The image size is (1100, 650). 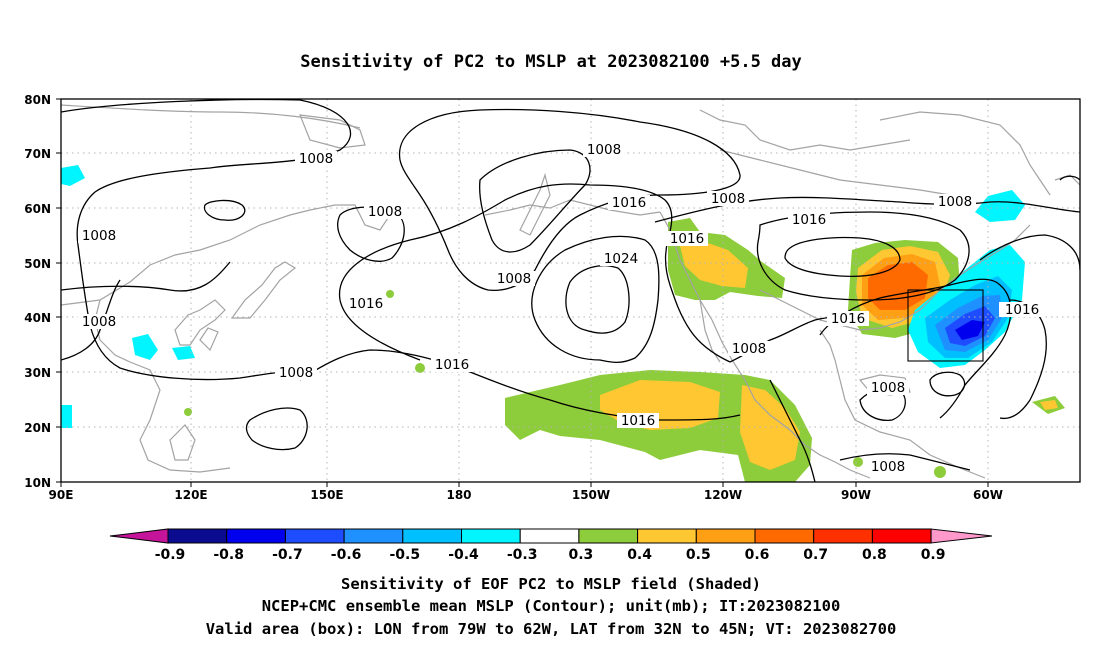 I want to click on x-axis, so click(x=524, y=484).